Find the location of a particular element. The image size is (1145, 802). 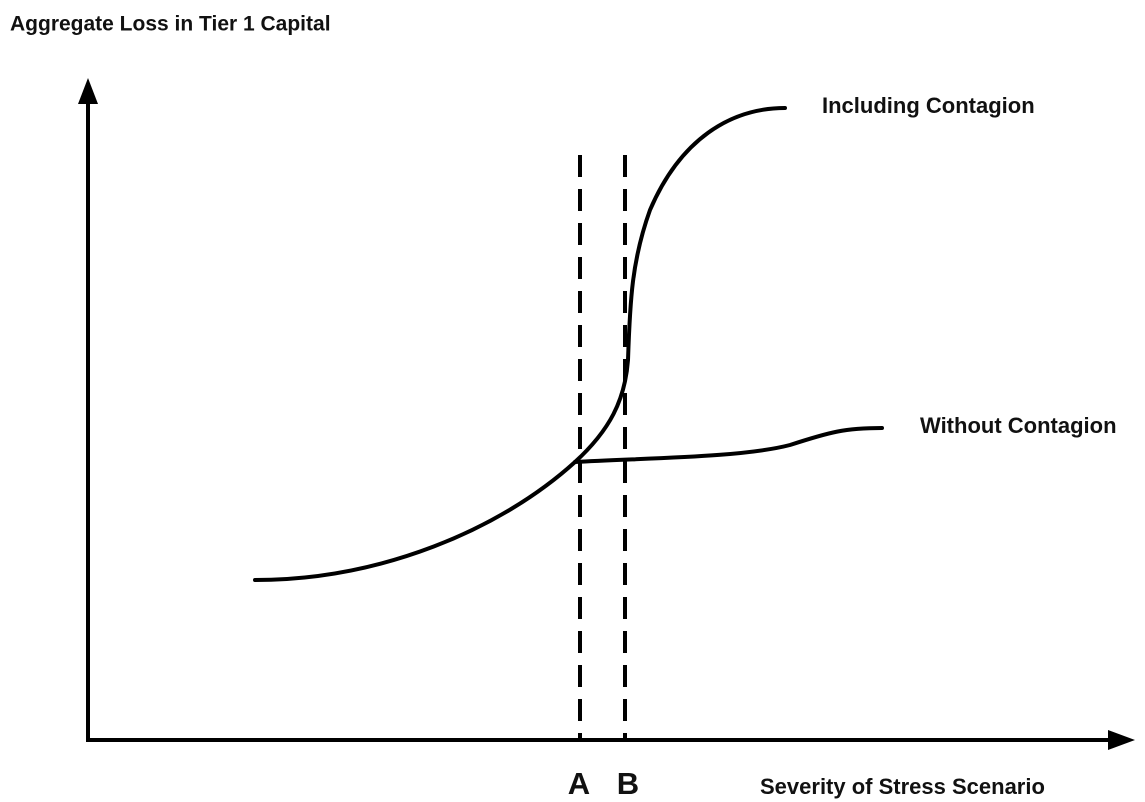

x-axis-label: Severity of Stress Scenario is located at coordinates (902, 786).